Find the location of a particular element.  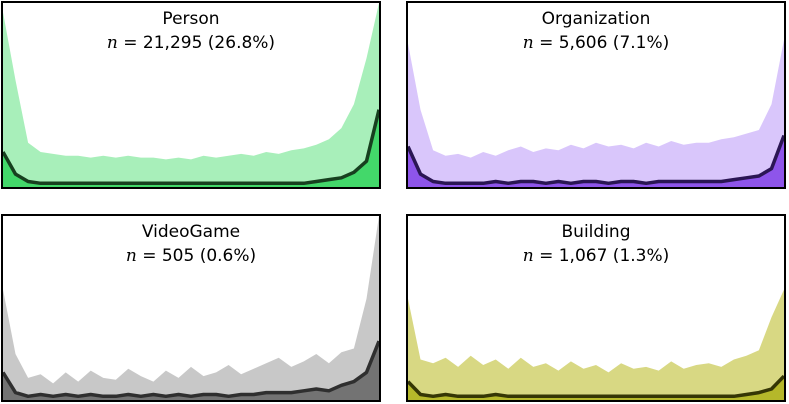

panel-subtitle: n = 5,606 (7.1%) is located at coordinates (596, 43).